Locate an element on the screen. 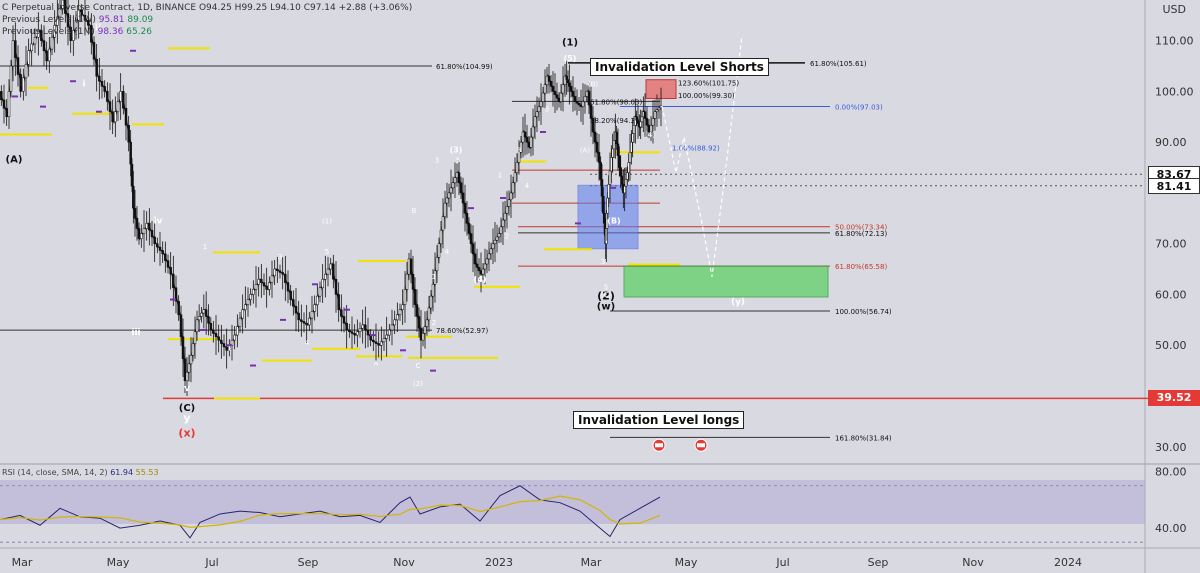 The image size is (1200, 573). time-axis-label: 2023 is located at coordinates (499, 562).